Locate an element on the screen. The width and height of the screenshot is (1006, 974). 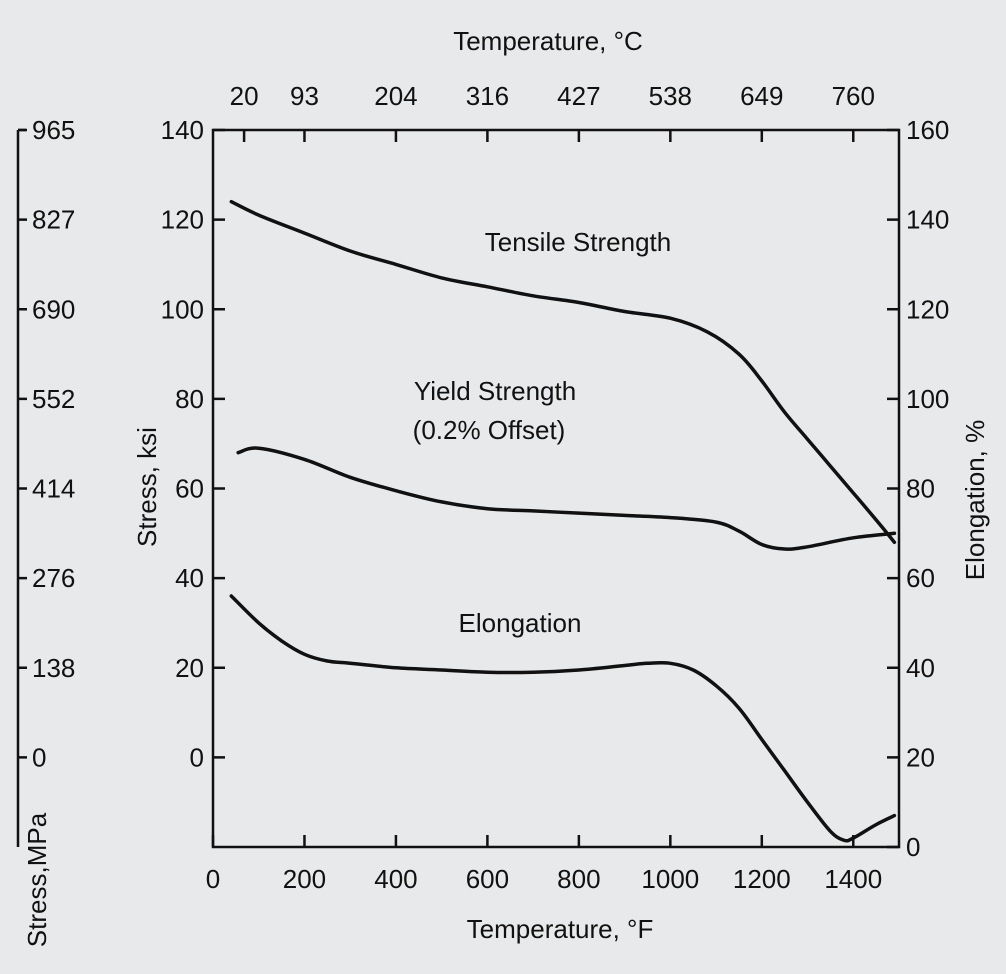
x-tick-label: 200 is located at coordinates (304, 879).